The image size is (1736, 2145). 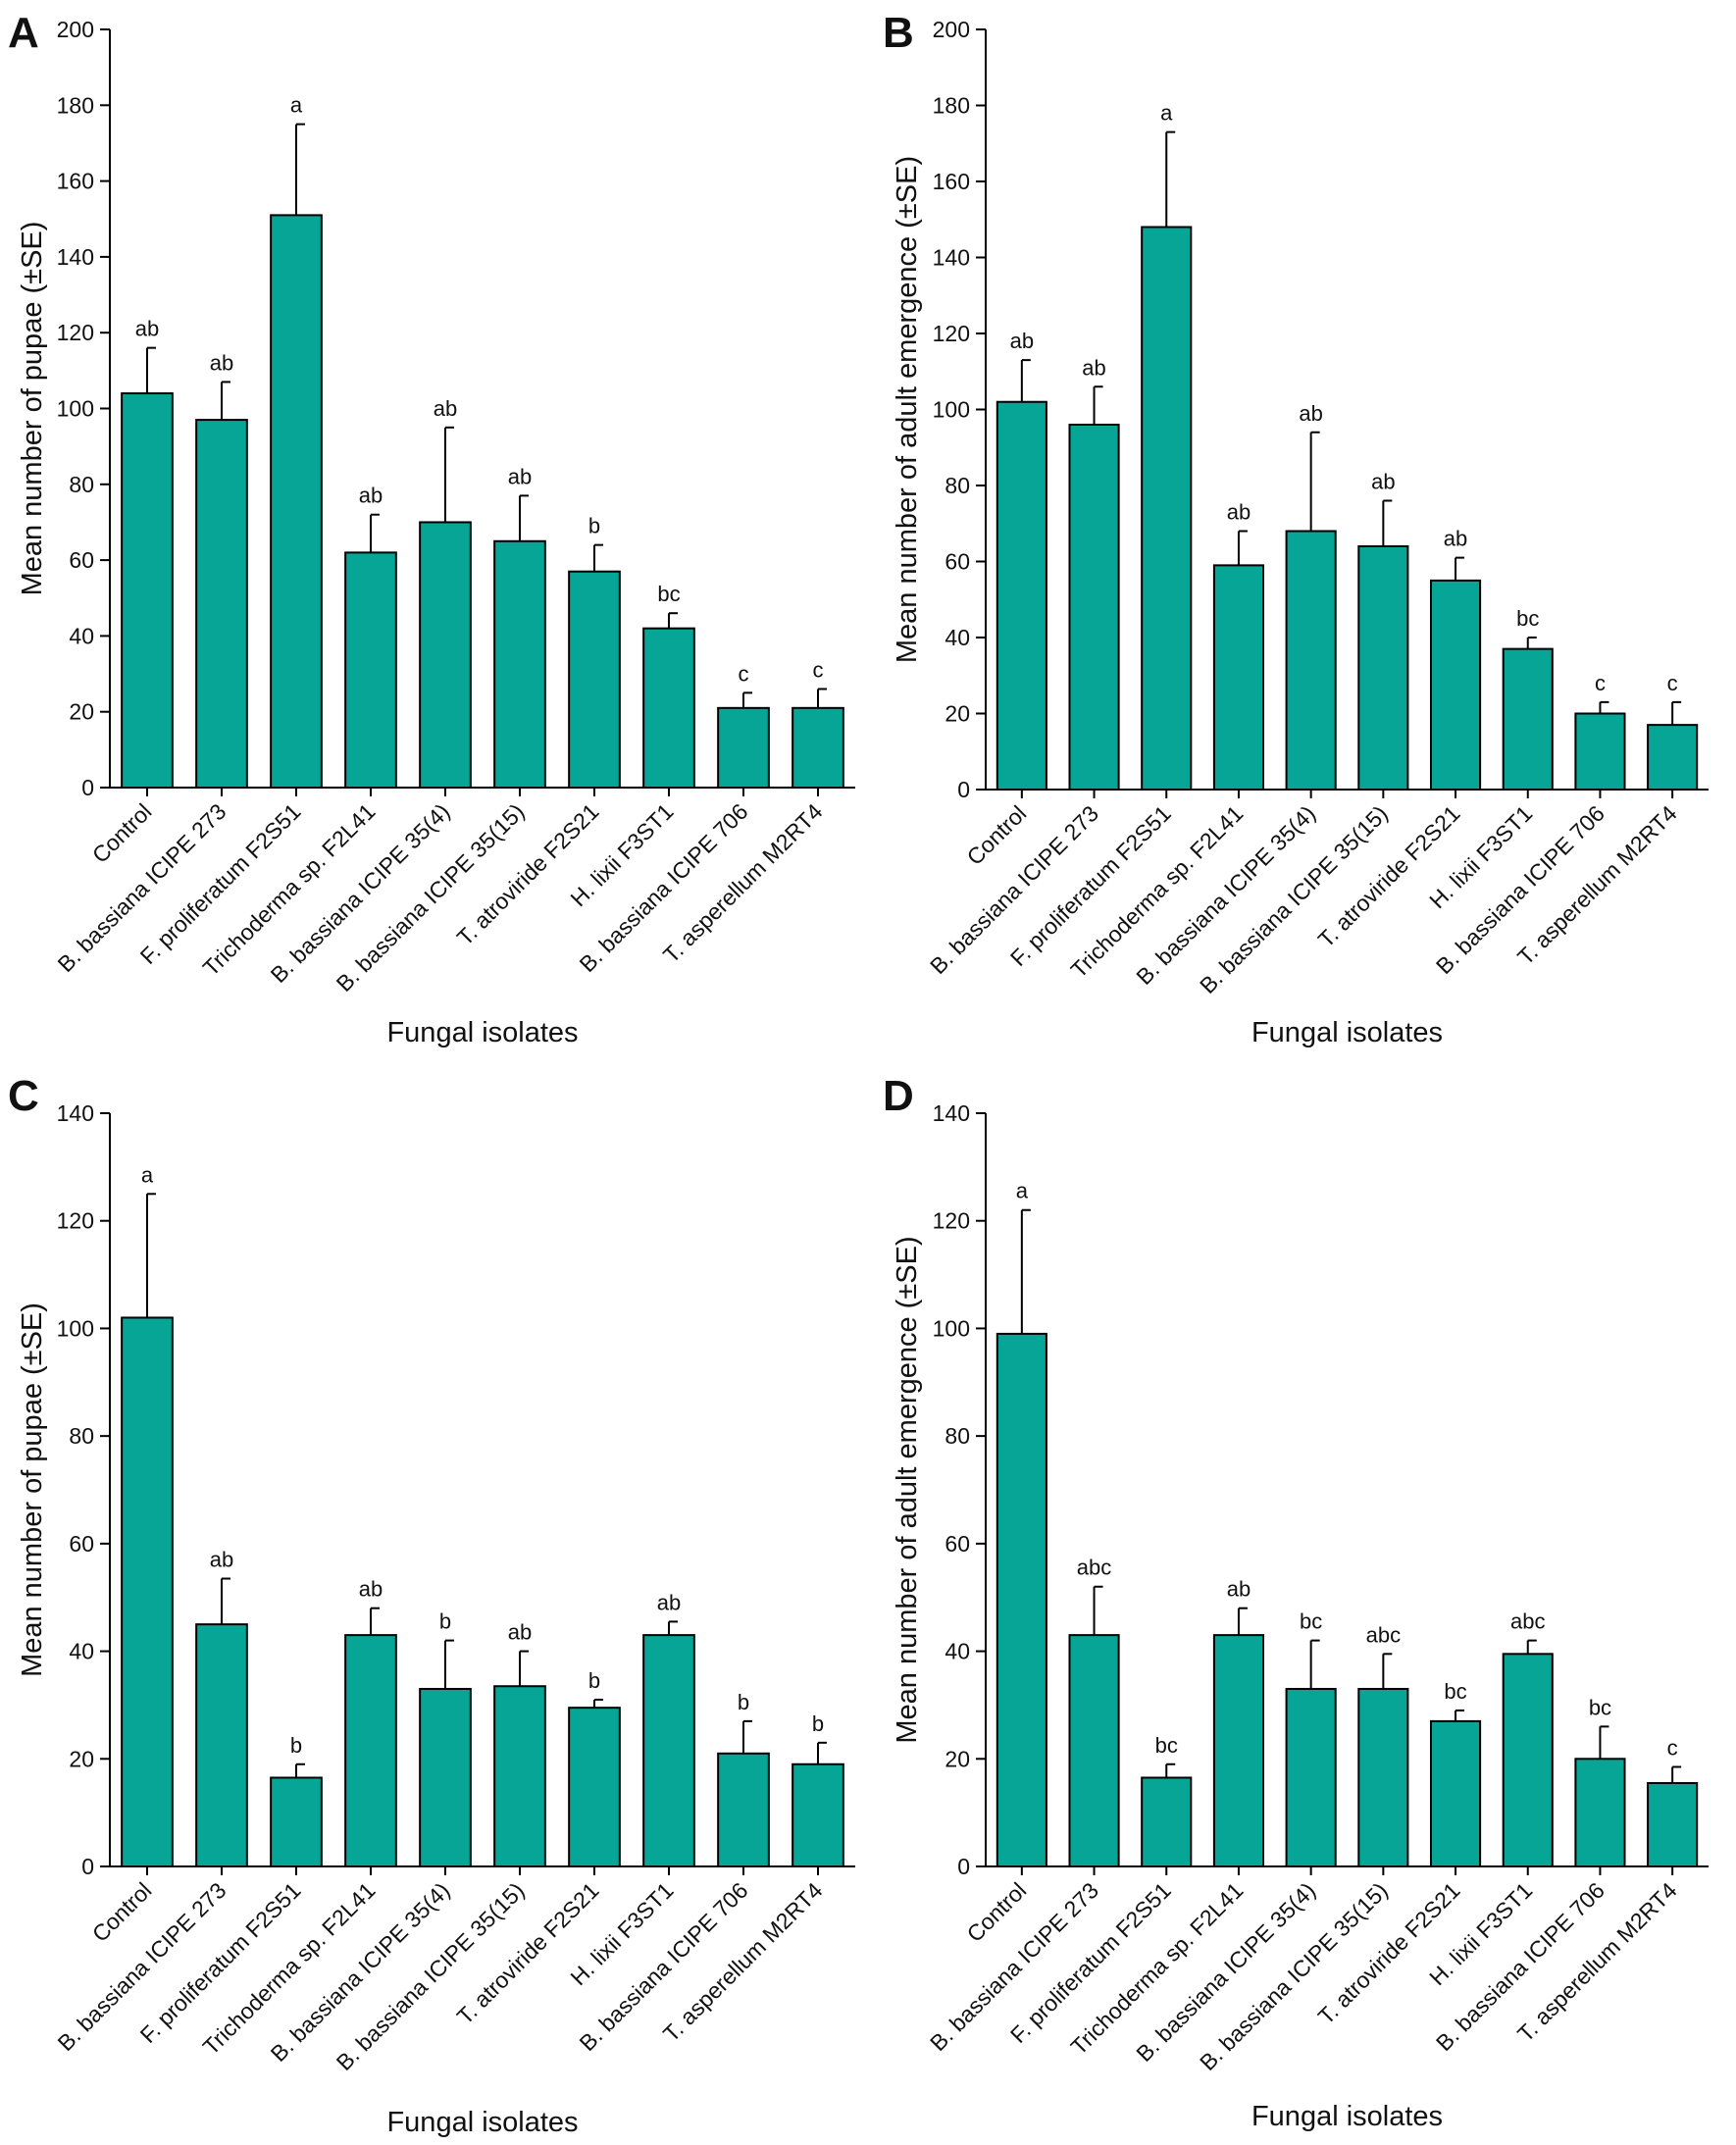 I want to click on panel-letter: D, so click(x=899, y=1096).